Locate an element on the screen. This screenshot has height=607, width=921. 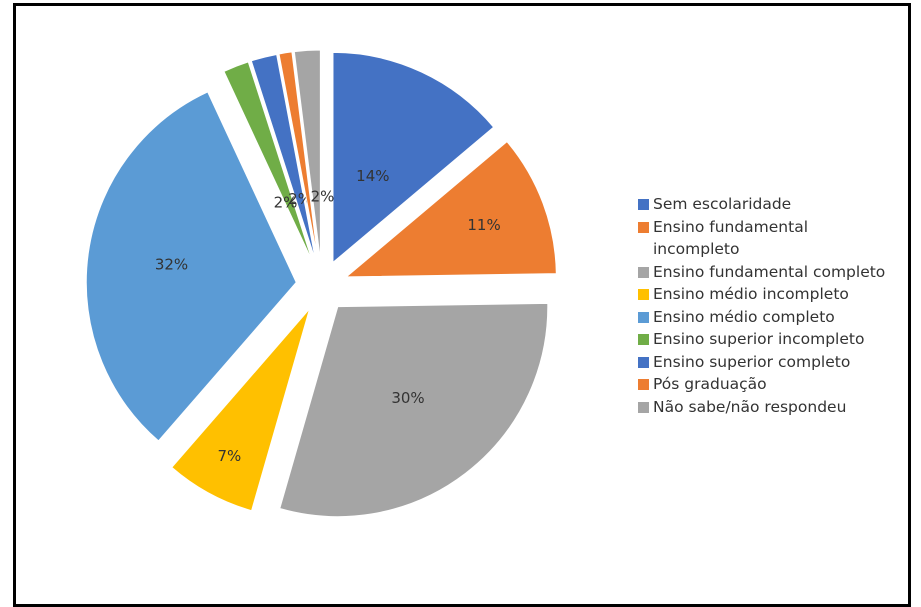
legend-item: Sem escolaridade is located at coordinates (761, 204).